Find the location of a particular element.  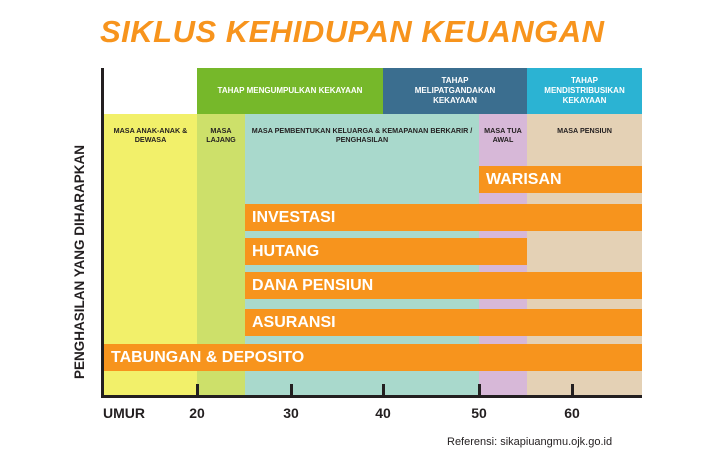

phase-header: TAHAP MELIPATGANDAKAN KEKAYAAN is located at coordinates (455, 91).